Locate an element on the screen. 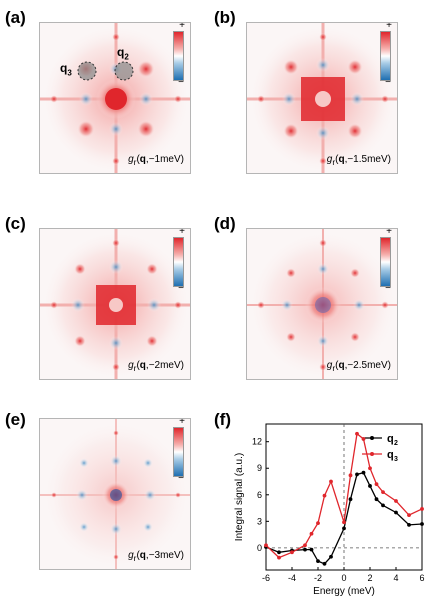 This screenshot has height=605, width=436. y-axis-label: Integral signal (a.u.) is located at coordinates (239, 497).